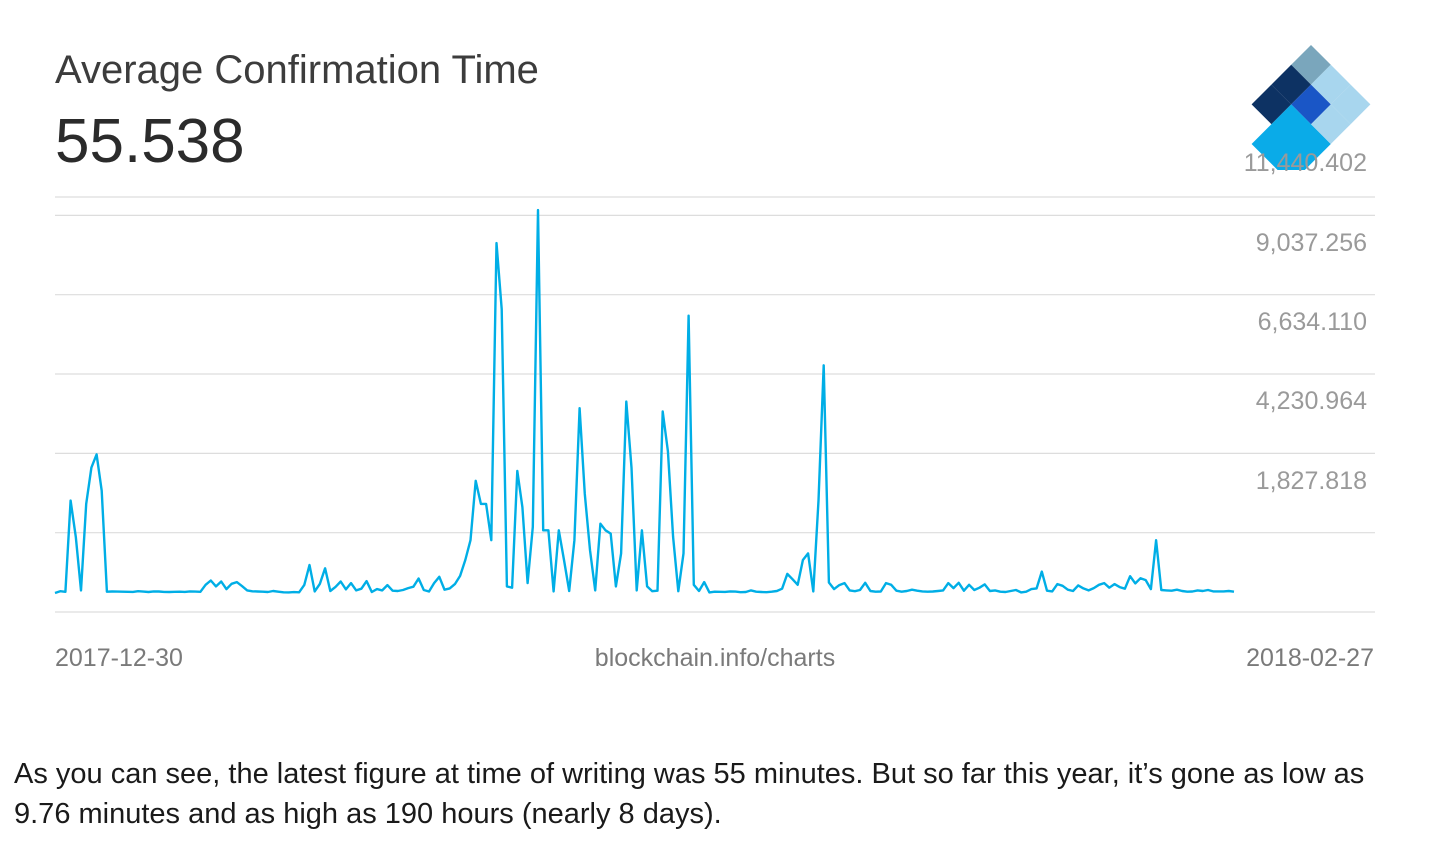 The height and width of the screenshot is (861, 1430). Describe the element at coordinates (1311, 480) in the screenshot. I see `y-tick-label: 1,827.818` at that location.